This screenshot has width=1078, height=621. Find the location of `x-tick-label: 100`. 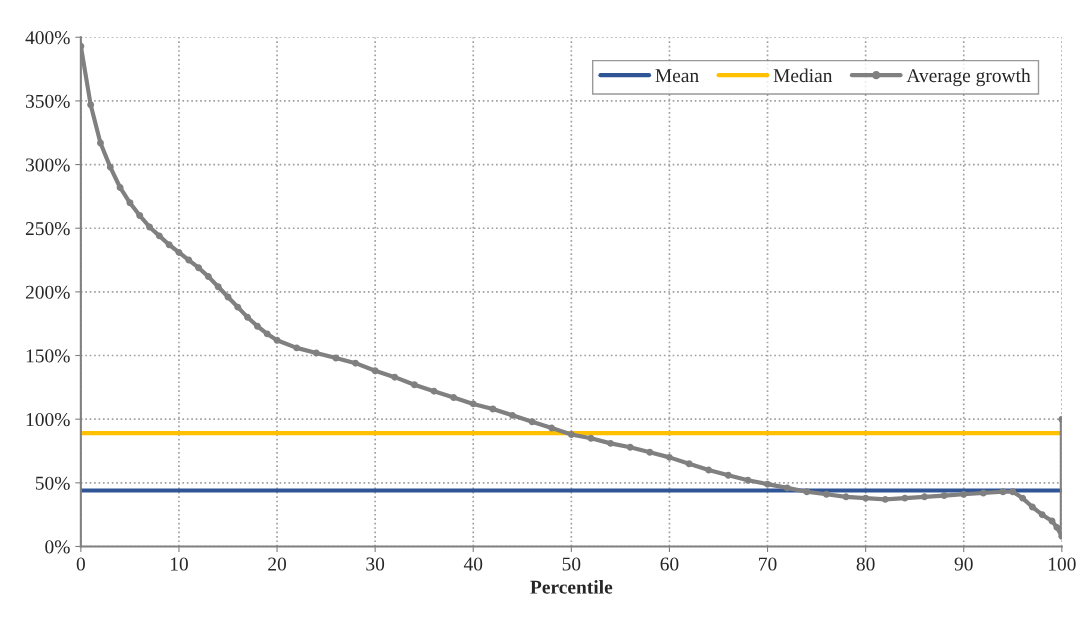

x-tick-label: 100 is located at coordinates (1062, 564).